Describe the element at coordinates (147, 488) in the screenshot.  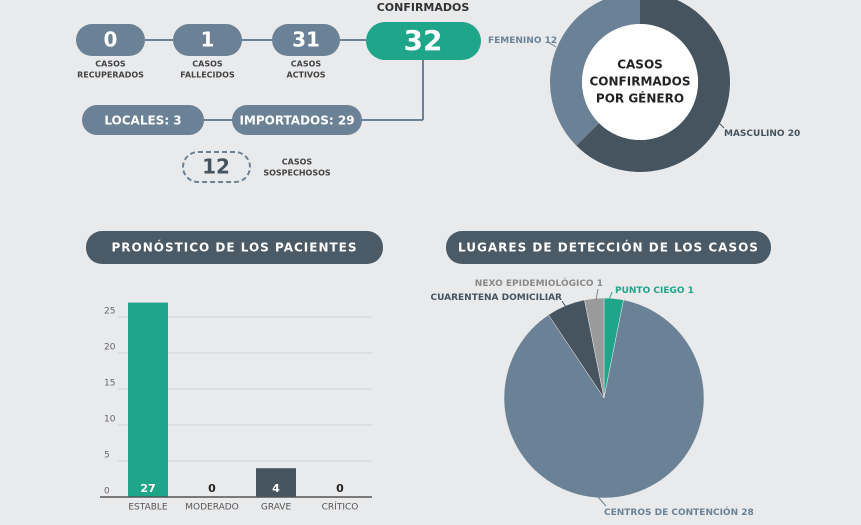
I see `bar-value: 27` at that location.